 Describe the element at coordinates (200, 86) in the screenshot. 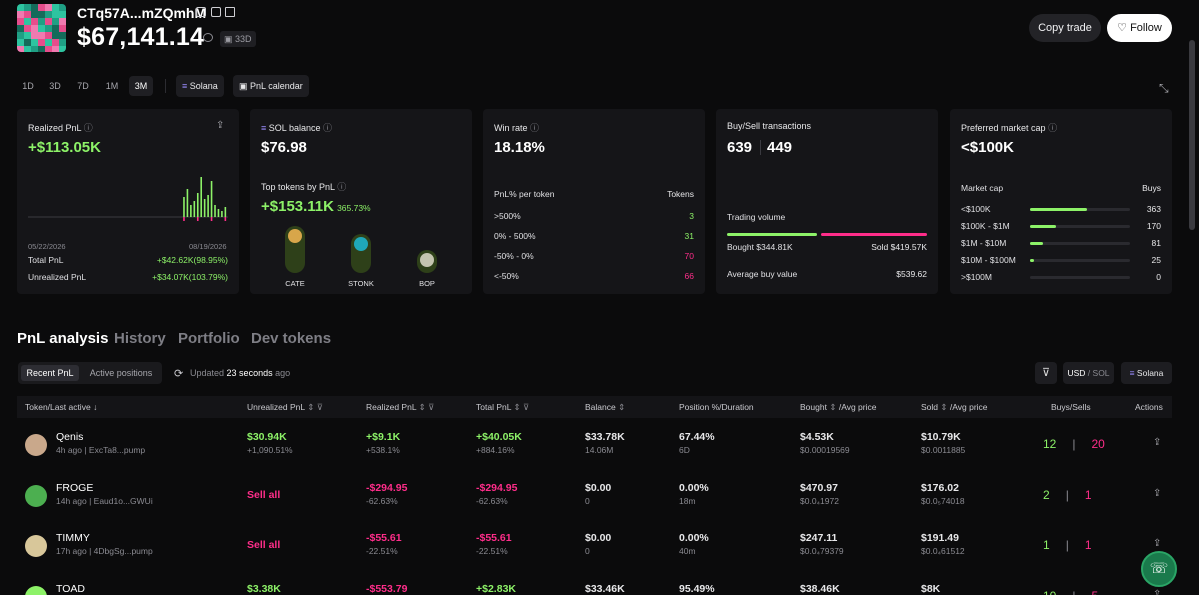

I see `chain-selector: ≡ Solana` at that location.